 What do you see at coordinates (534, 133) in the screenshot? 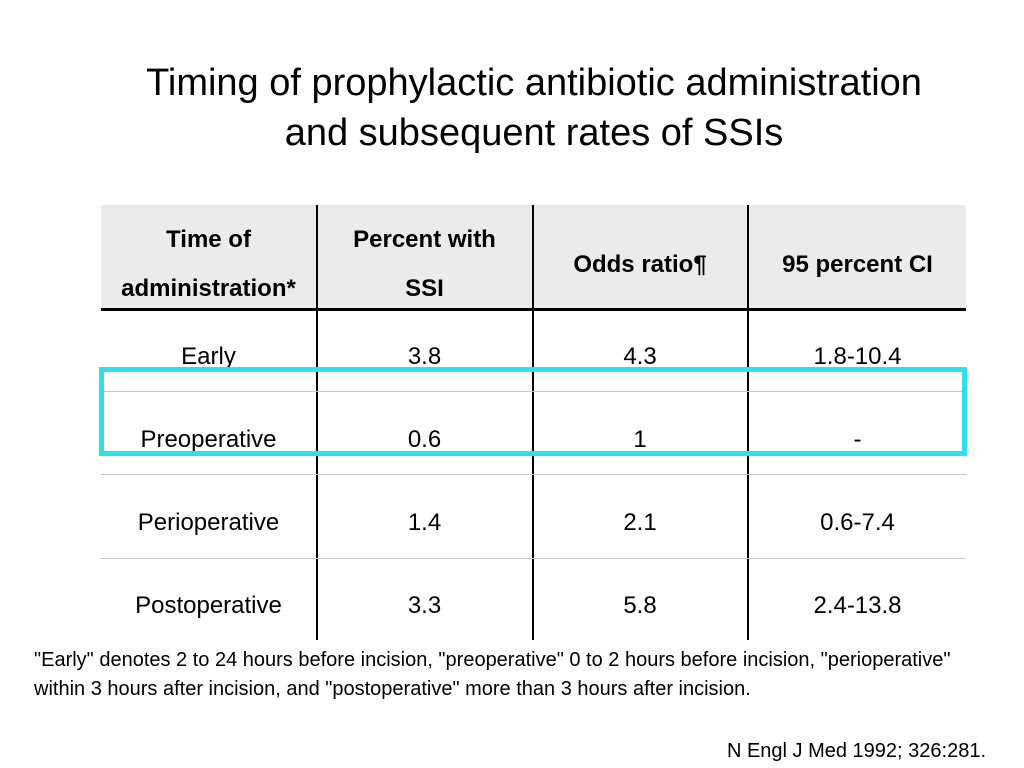
I see `title-line-2: and subsequent rates of SSIs` at bounding box center [534, 133].